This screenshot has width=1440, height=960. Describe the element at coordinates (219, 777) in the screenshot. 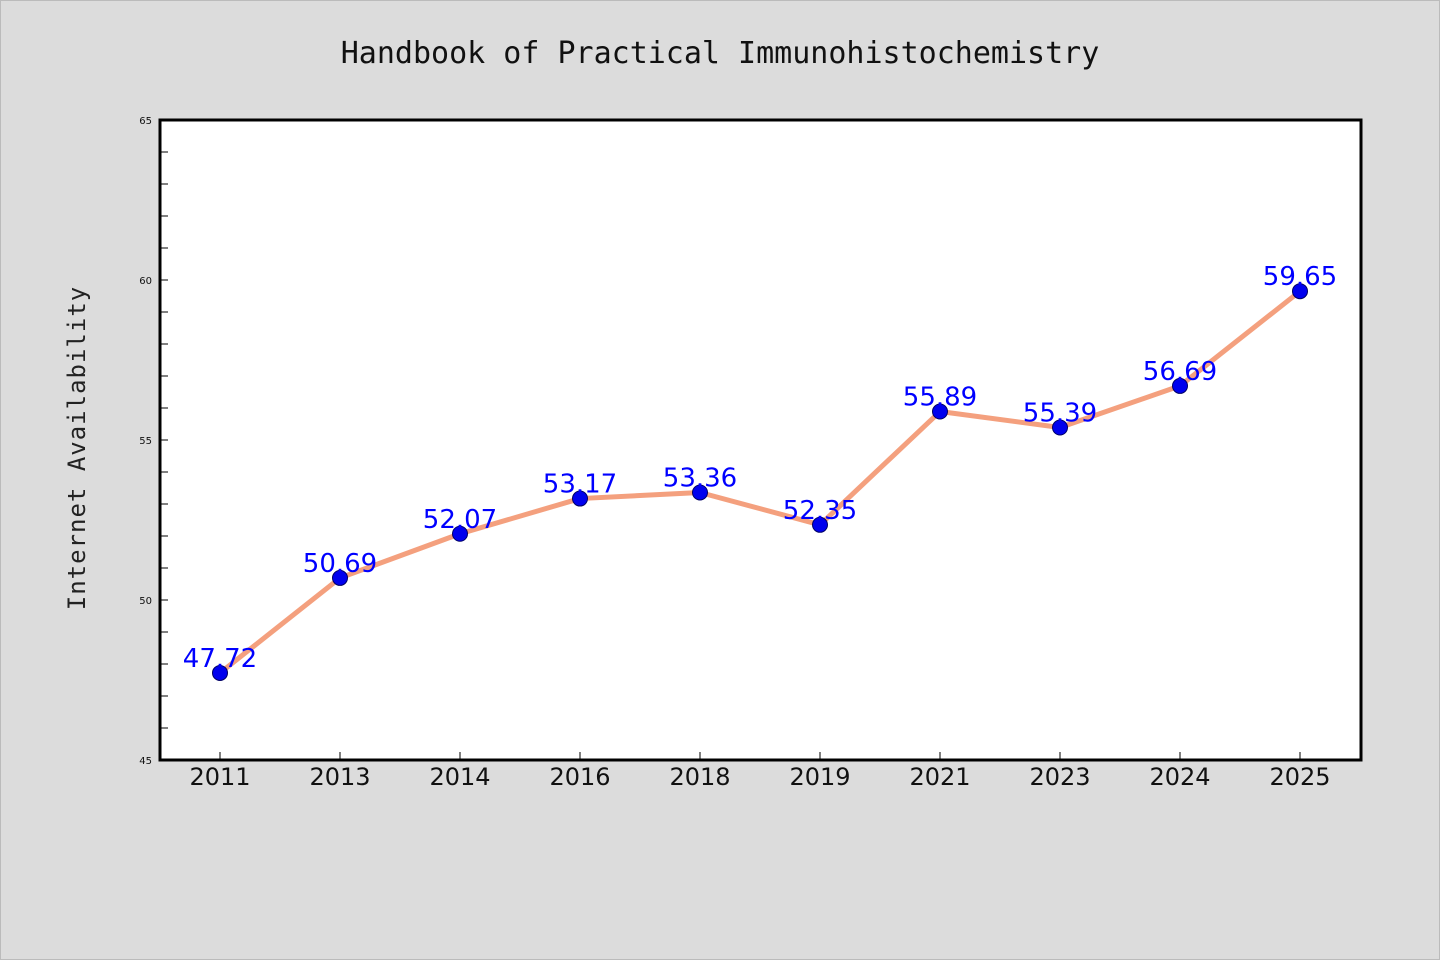

I see `x-tick-label: 2011` at that location.